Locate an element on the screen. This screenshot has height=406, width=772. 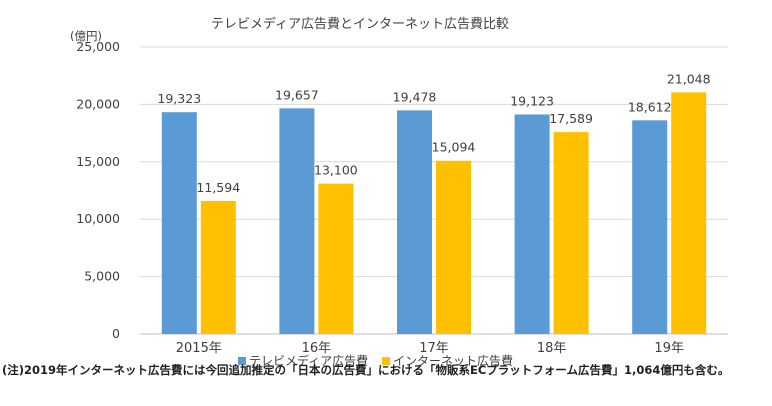
data-label: 19,323 is located at coordinates (179, 98).